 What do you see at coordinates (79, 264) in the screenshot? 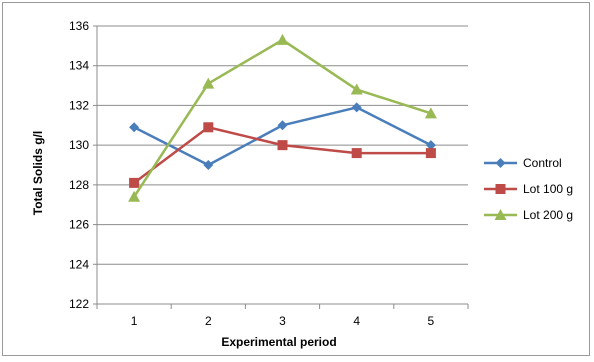
I see `y-tick-label: 124` at bounding box center [79, 264].